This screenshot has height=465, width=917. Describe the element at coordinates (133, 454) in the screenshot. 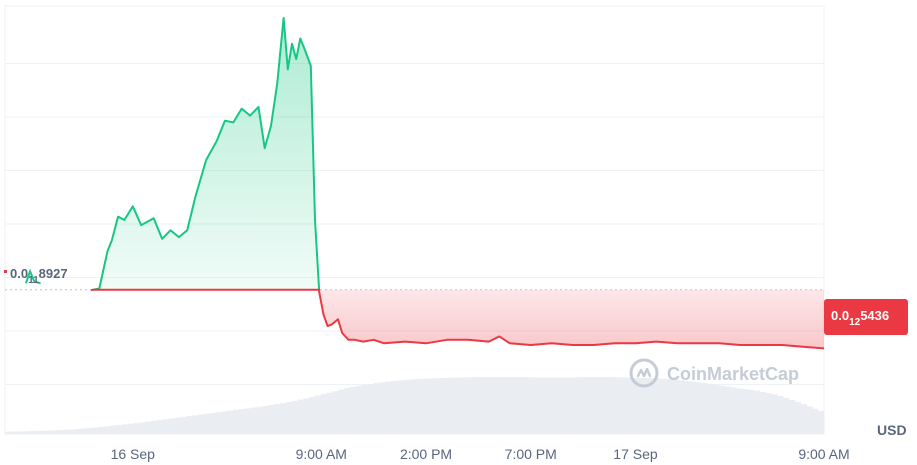

I see `x-tick-label: 16 Sep` at that location.